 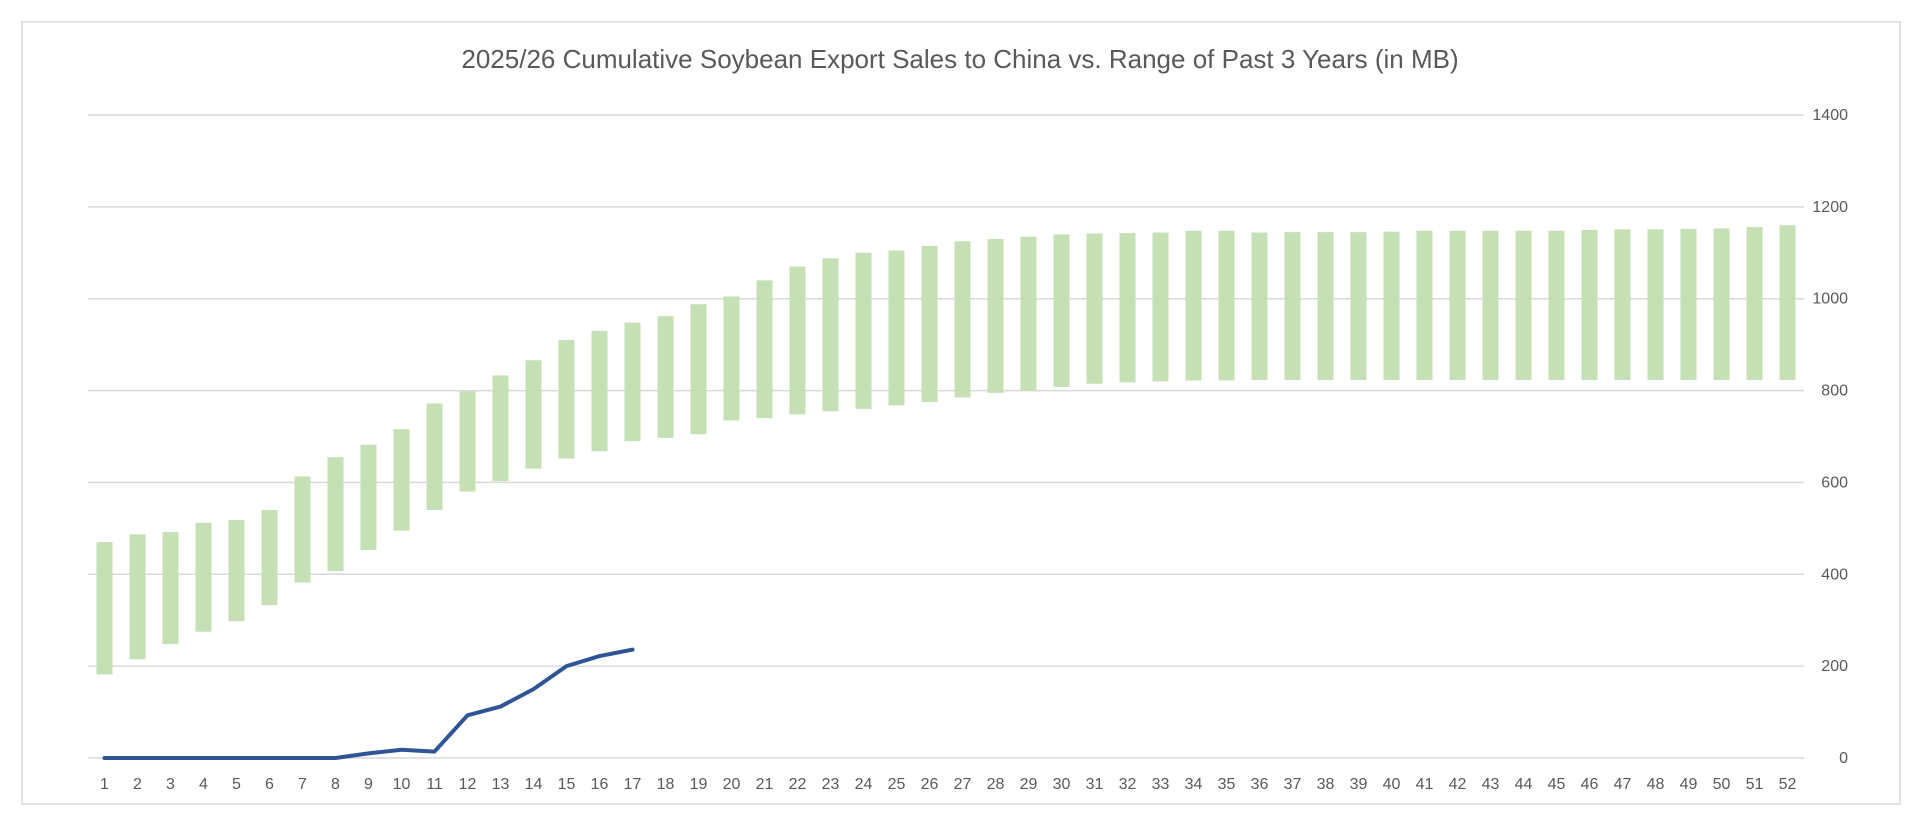 What do you see at coordinates (732, 784) in the screenshot?
I see `x-tick-label: 20` at bounding box center [732, 784].